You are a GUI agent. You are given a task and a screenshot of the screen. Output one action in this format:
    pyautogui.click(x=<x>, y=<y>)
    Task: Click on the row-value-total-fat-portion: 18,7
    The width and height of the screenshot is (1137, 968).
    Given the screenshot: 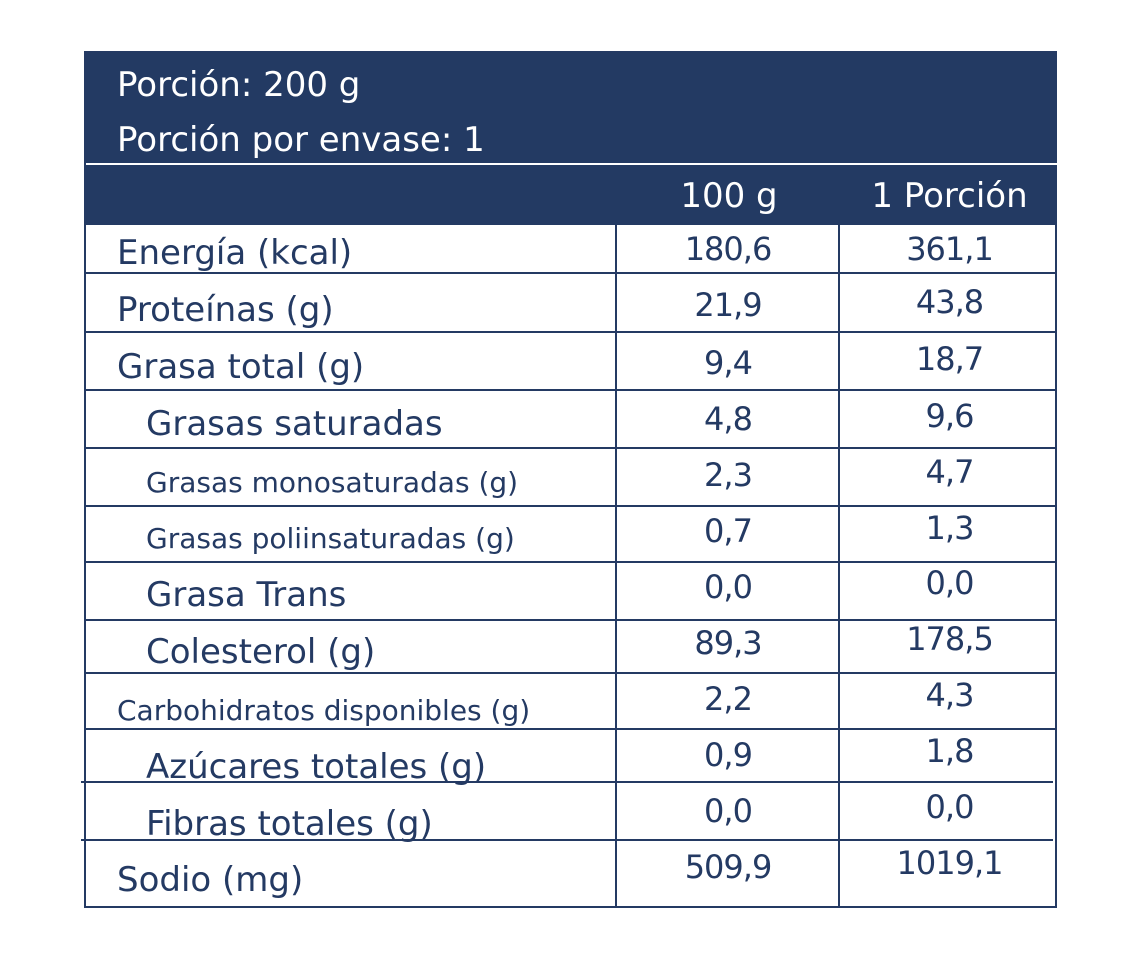 What is the action you would take?
    pyautogui.click(x=949, y=359)
    